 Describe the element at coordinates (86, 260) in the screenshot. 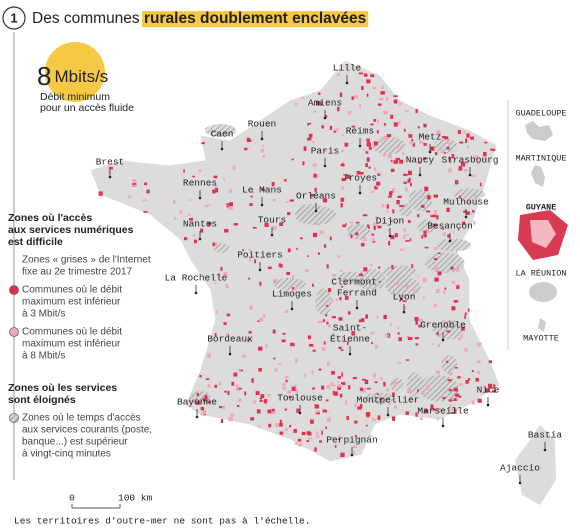

I see `legend-text: Zones « grises » de l'Internet` at that location.